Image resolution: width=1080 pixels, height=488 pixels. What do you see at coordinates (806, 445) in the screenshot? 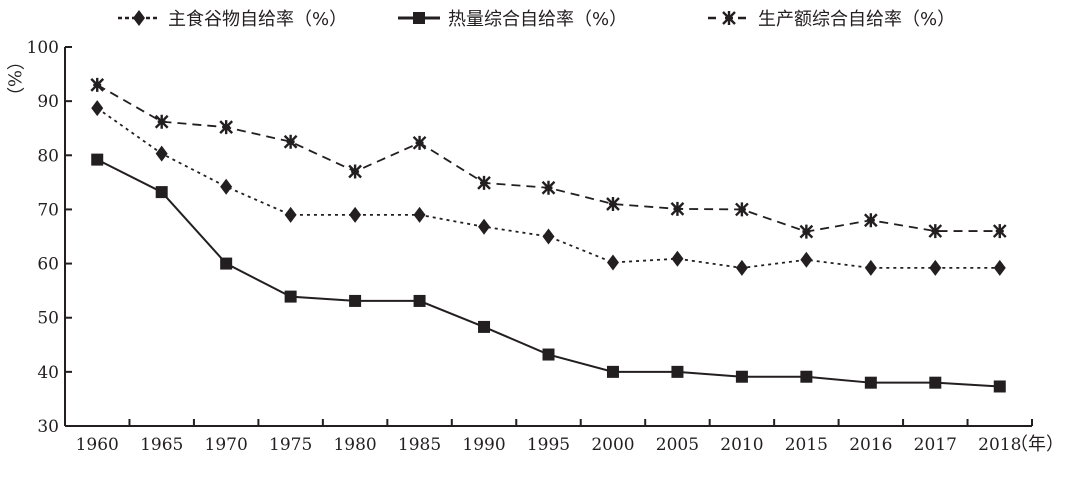
I see `x-tick-label: 2015` at bounding box center [806, 445].